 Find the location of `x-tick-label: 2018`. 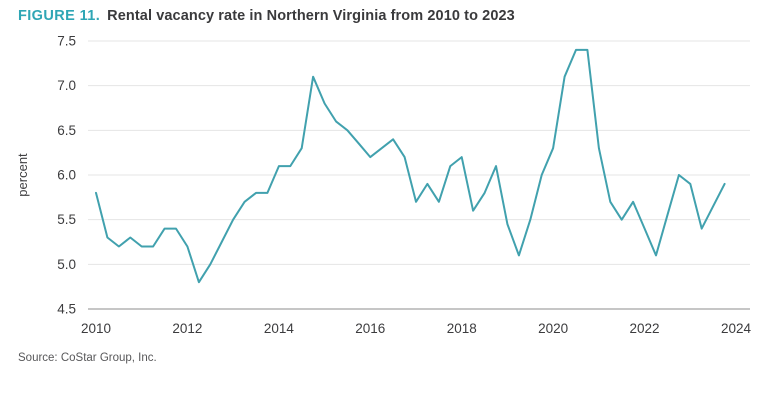

x-tick-label: 2018 is located at coordinates (462, 328).